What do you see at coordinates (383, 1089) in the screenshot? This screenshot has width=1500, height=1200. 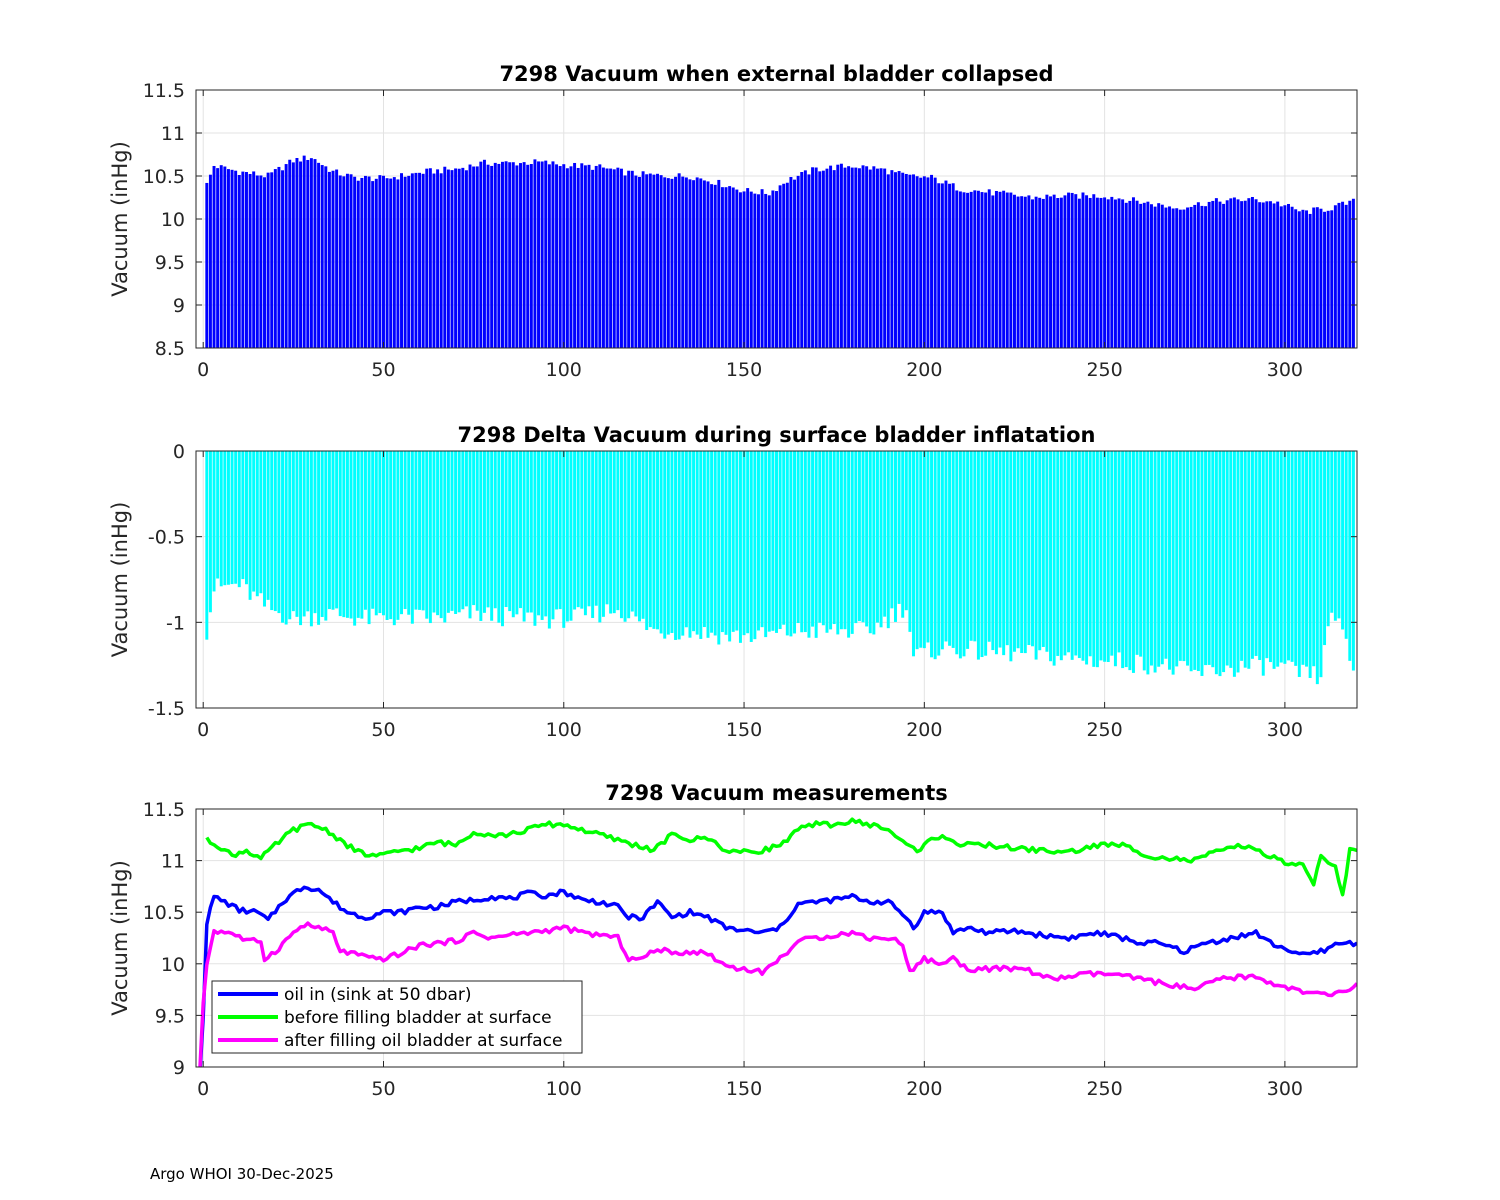 I see `vacuum-measurements-xtick-label: 50` at bounding box center [383, 1089].